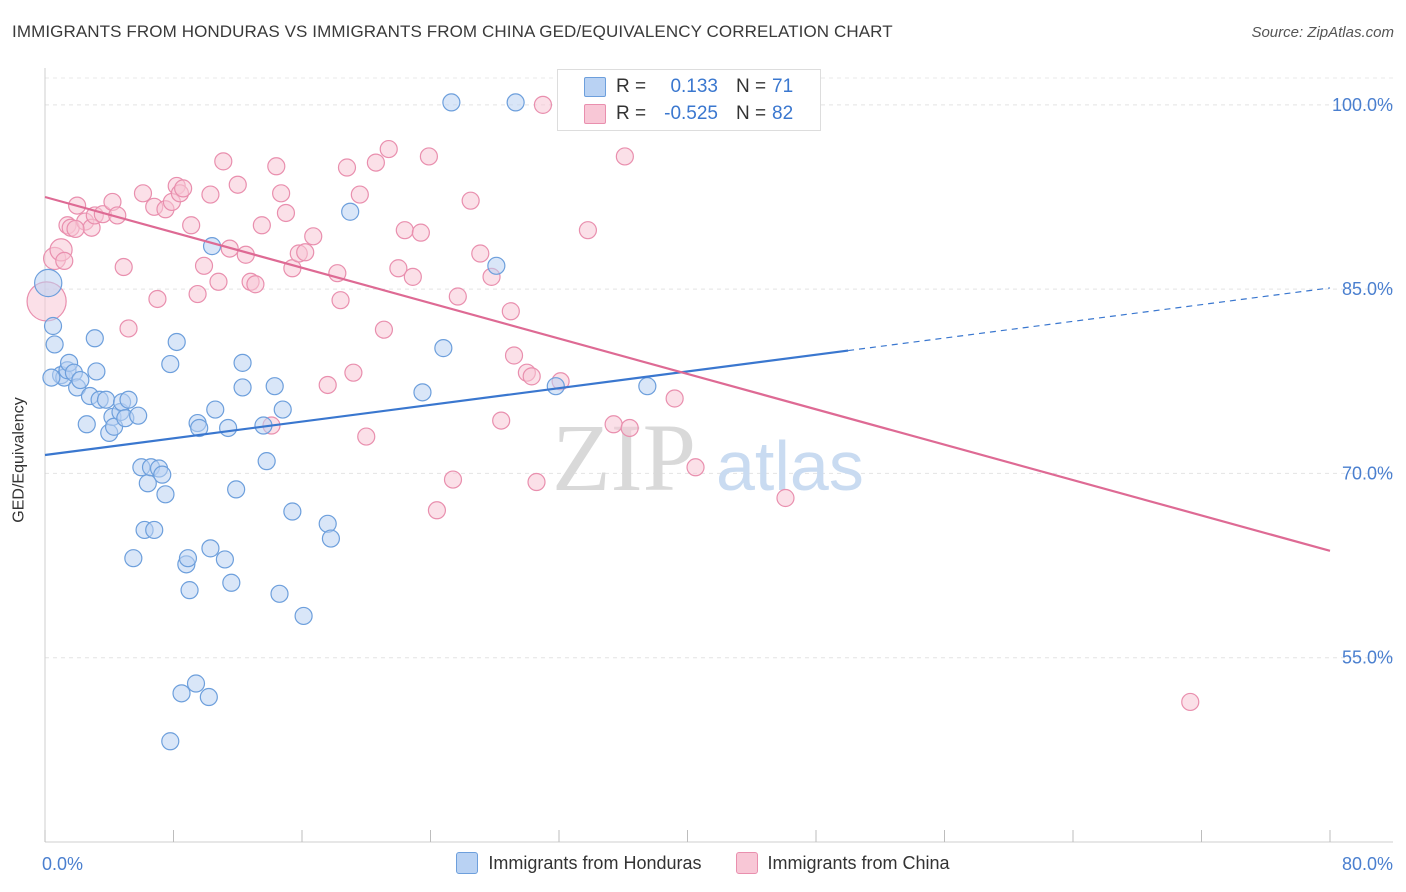 Image resolution: width=1406 pixels, height=892 pixels. I want to click on legend-item-honduras: Immigrants from Honduras, so click(579, 863).